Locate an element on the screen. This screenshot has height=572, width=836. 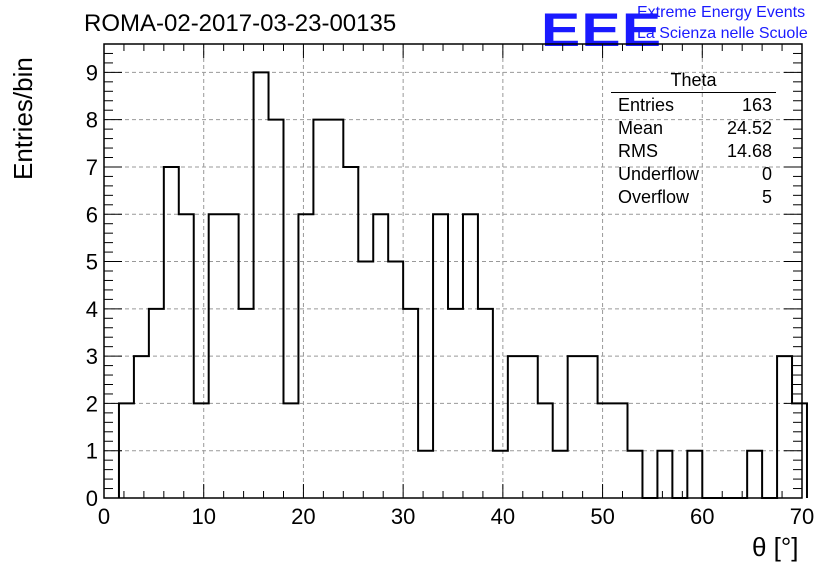
stats-label: Underflow is located at coordinates (659, 174).